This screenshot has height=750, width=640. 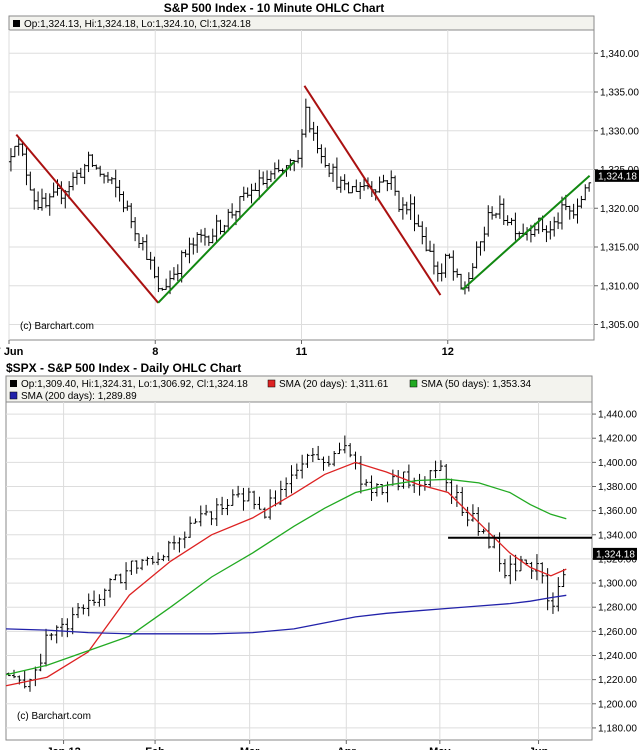 I want to click on last-price-label: 1,324.18, so click(x=617, y=176).